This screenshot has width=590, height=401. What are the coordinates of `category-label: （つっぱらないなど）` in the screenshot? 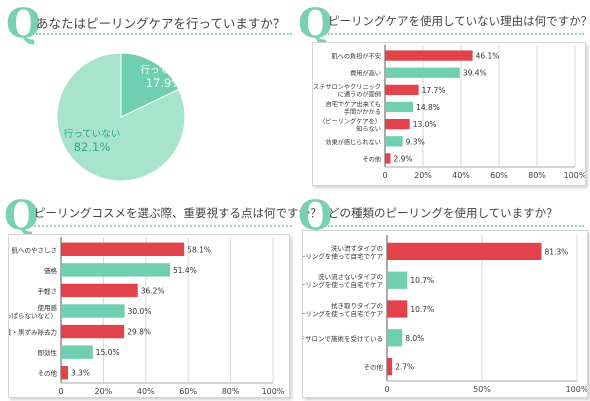 It's located at (33, 316).